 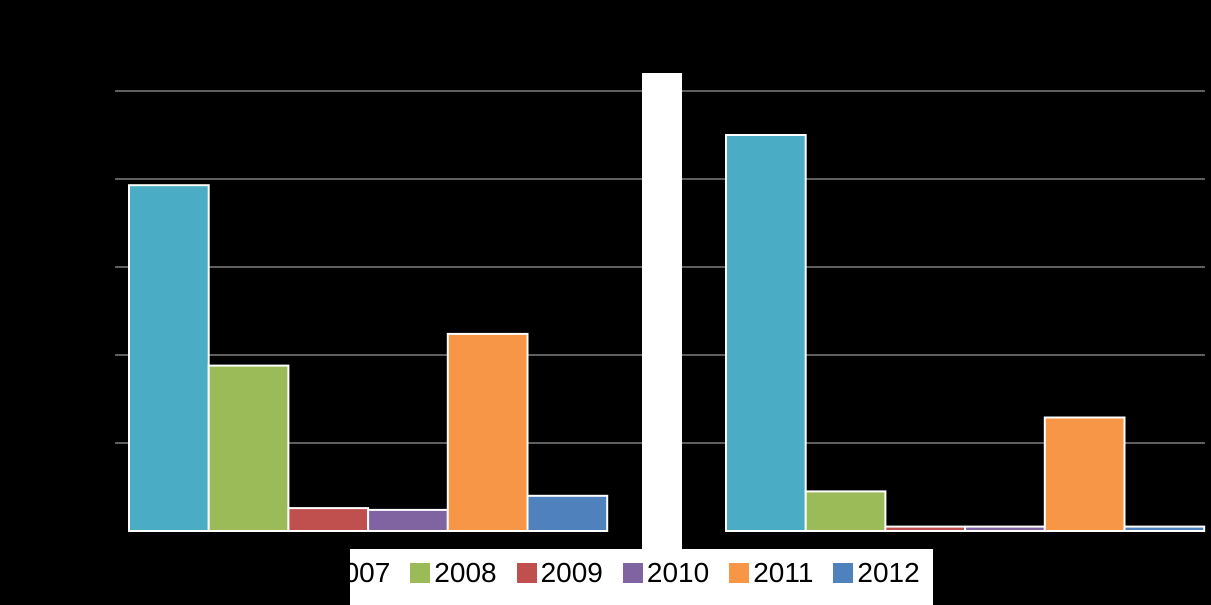 What do you see at coordinates (571, 572) in the screenshot?
I see `legend-label: 2009` at bounding box center [571, 572].